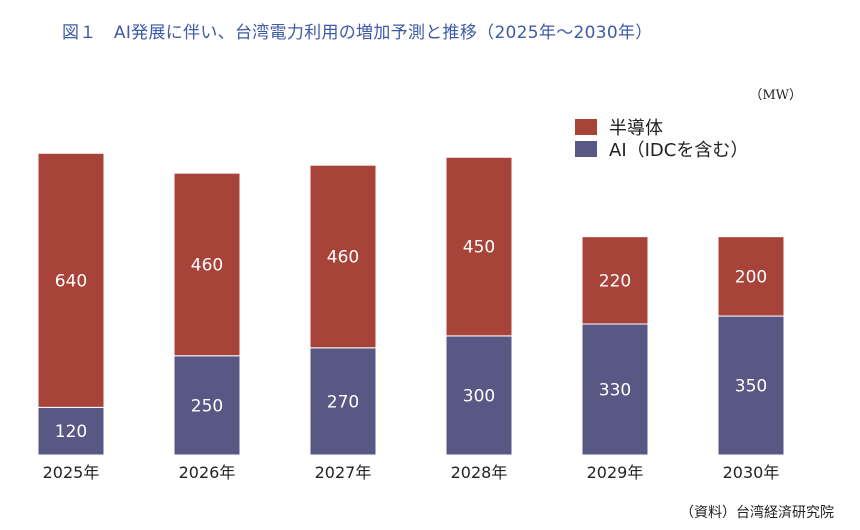  Describe the element at coordinates (757, 513) in the screenshot. I see `source-note: （資料）台湾経済研究院` at that location.